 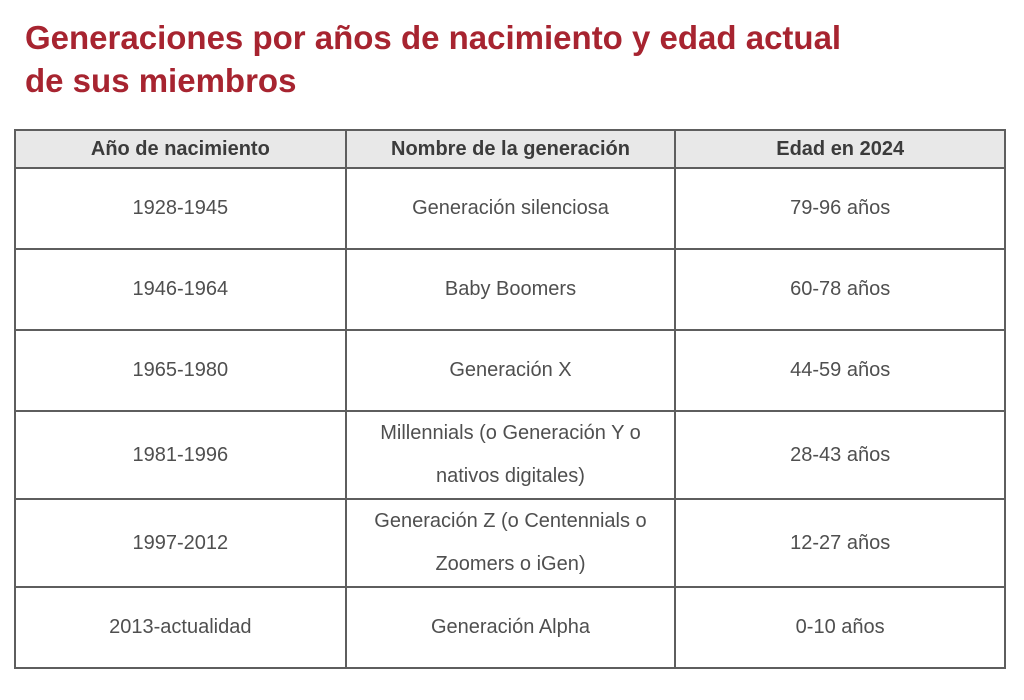 I want to click on birth-year-cell: 1965-1980, so click(x=180, y=370).